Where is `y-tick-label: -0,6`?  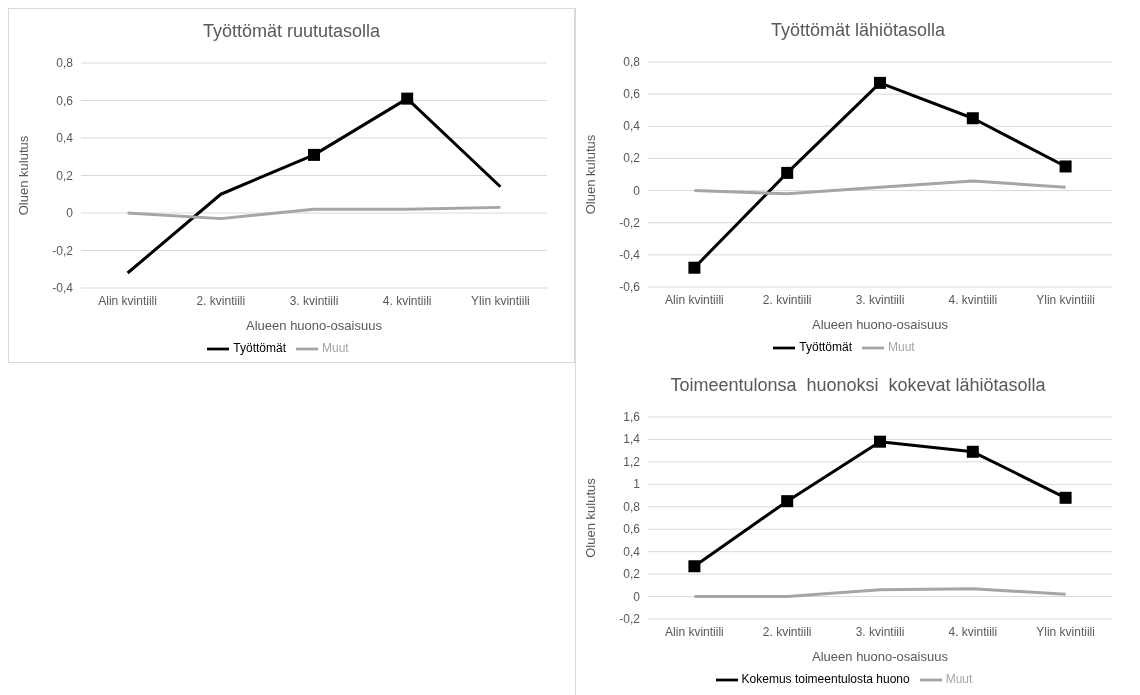 y-tick-label: -0,6 is located at coordinates (630, 287).